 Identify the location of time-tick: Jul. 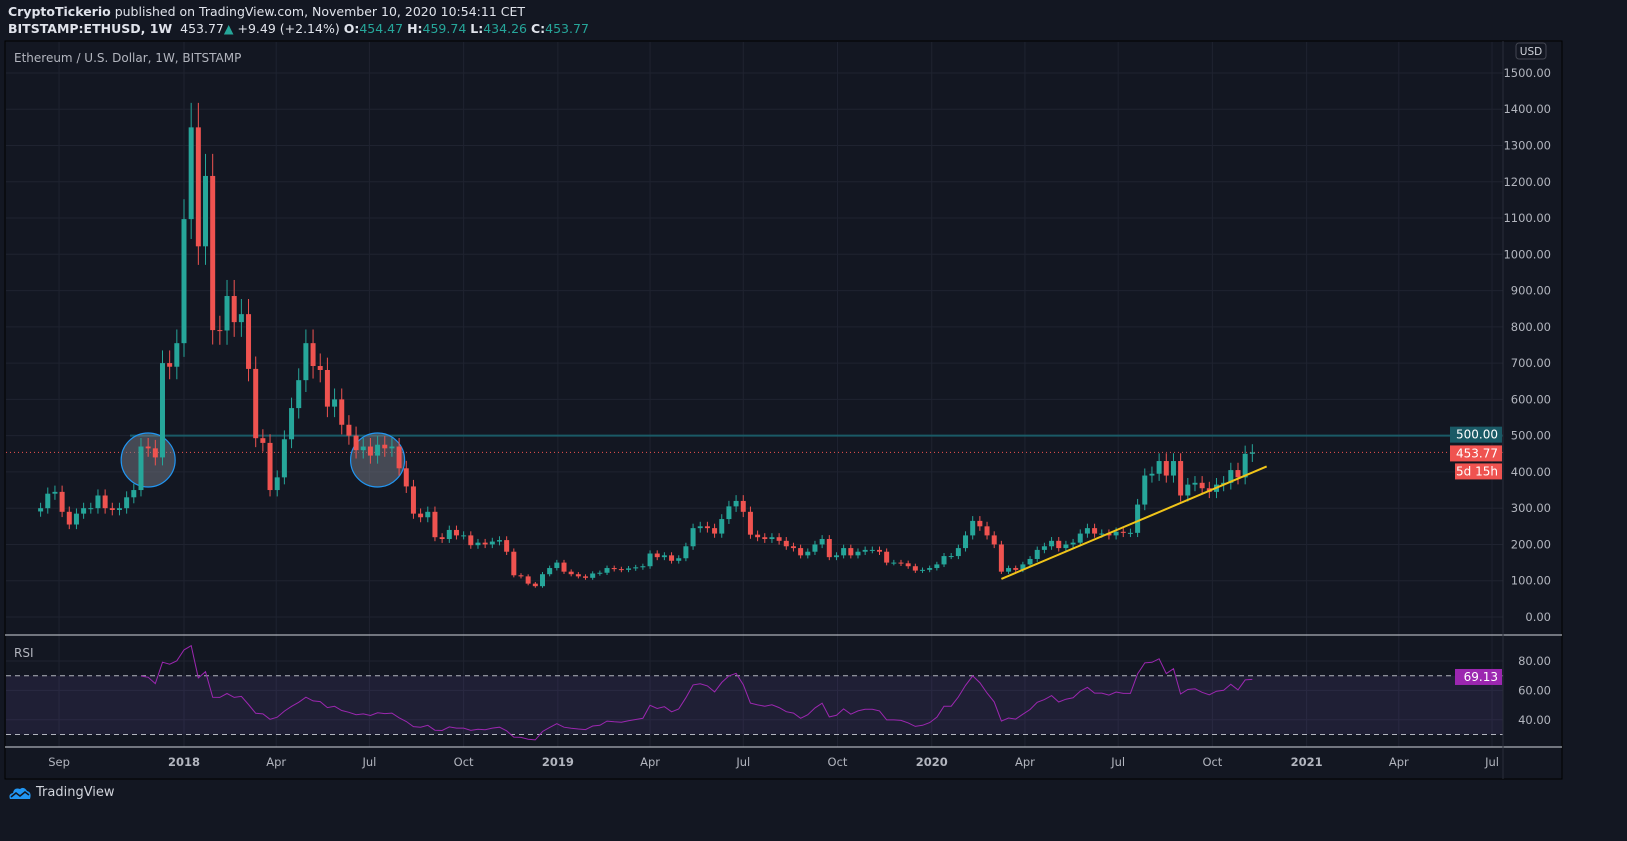
(742, 762).